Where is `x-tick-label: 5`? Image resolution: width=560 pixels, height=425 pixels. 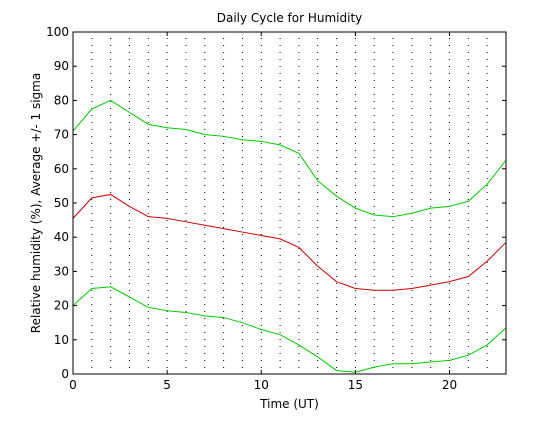
x-tick-label: 5 is located at coordinates (167, 385).